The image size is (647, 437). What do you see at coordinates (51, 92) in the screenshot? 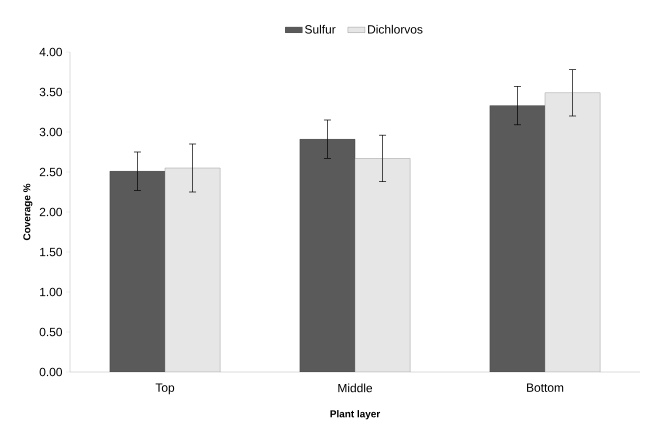
I see `y-tick-label: 3.50` at bounding box center [51, 92].